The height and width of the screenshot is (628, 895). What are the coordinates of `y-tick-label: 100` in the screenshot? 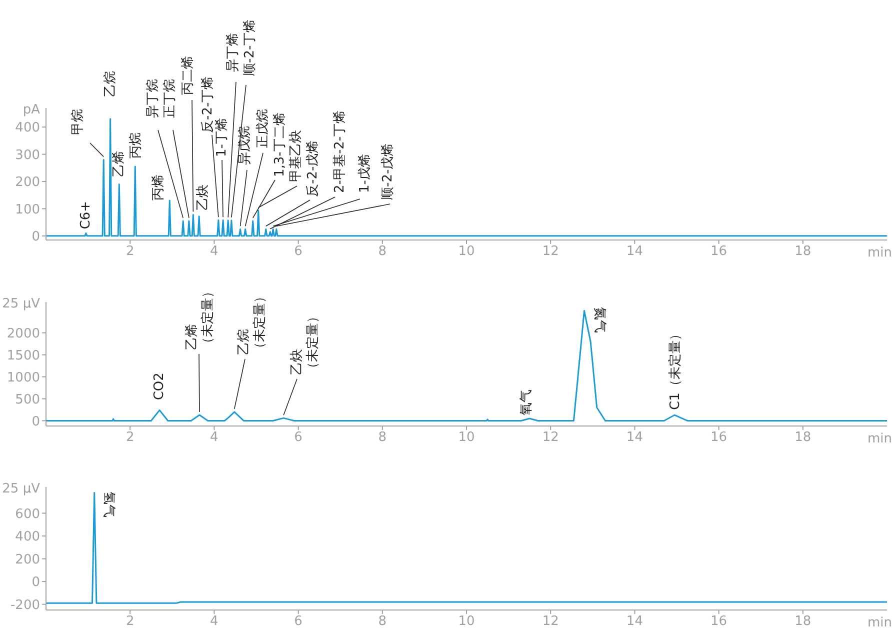 It's located at (27, 210).